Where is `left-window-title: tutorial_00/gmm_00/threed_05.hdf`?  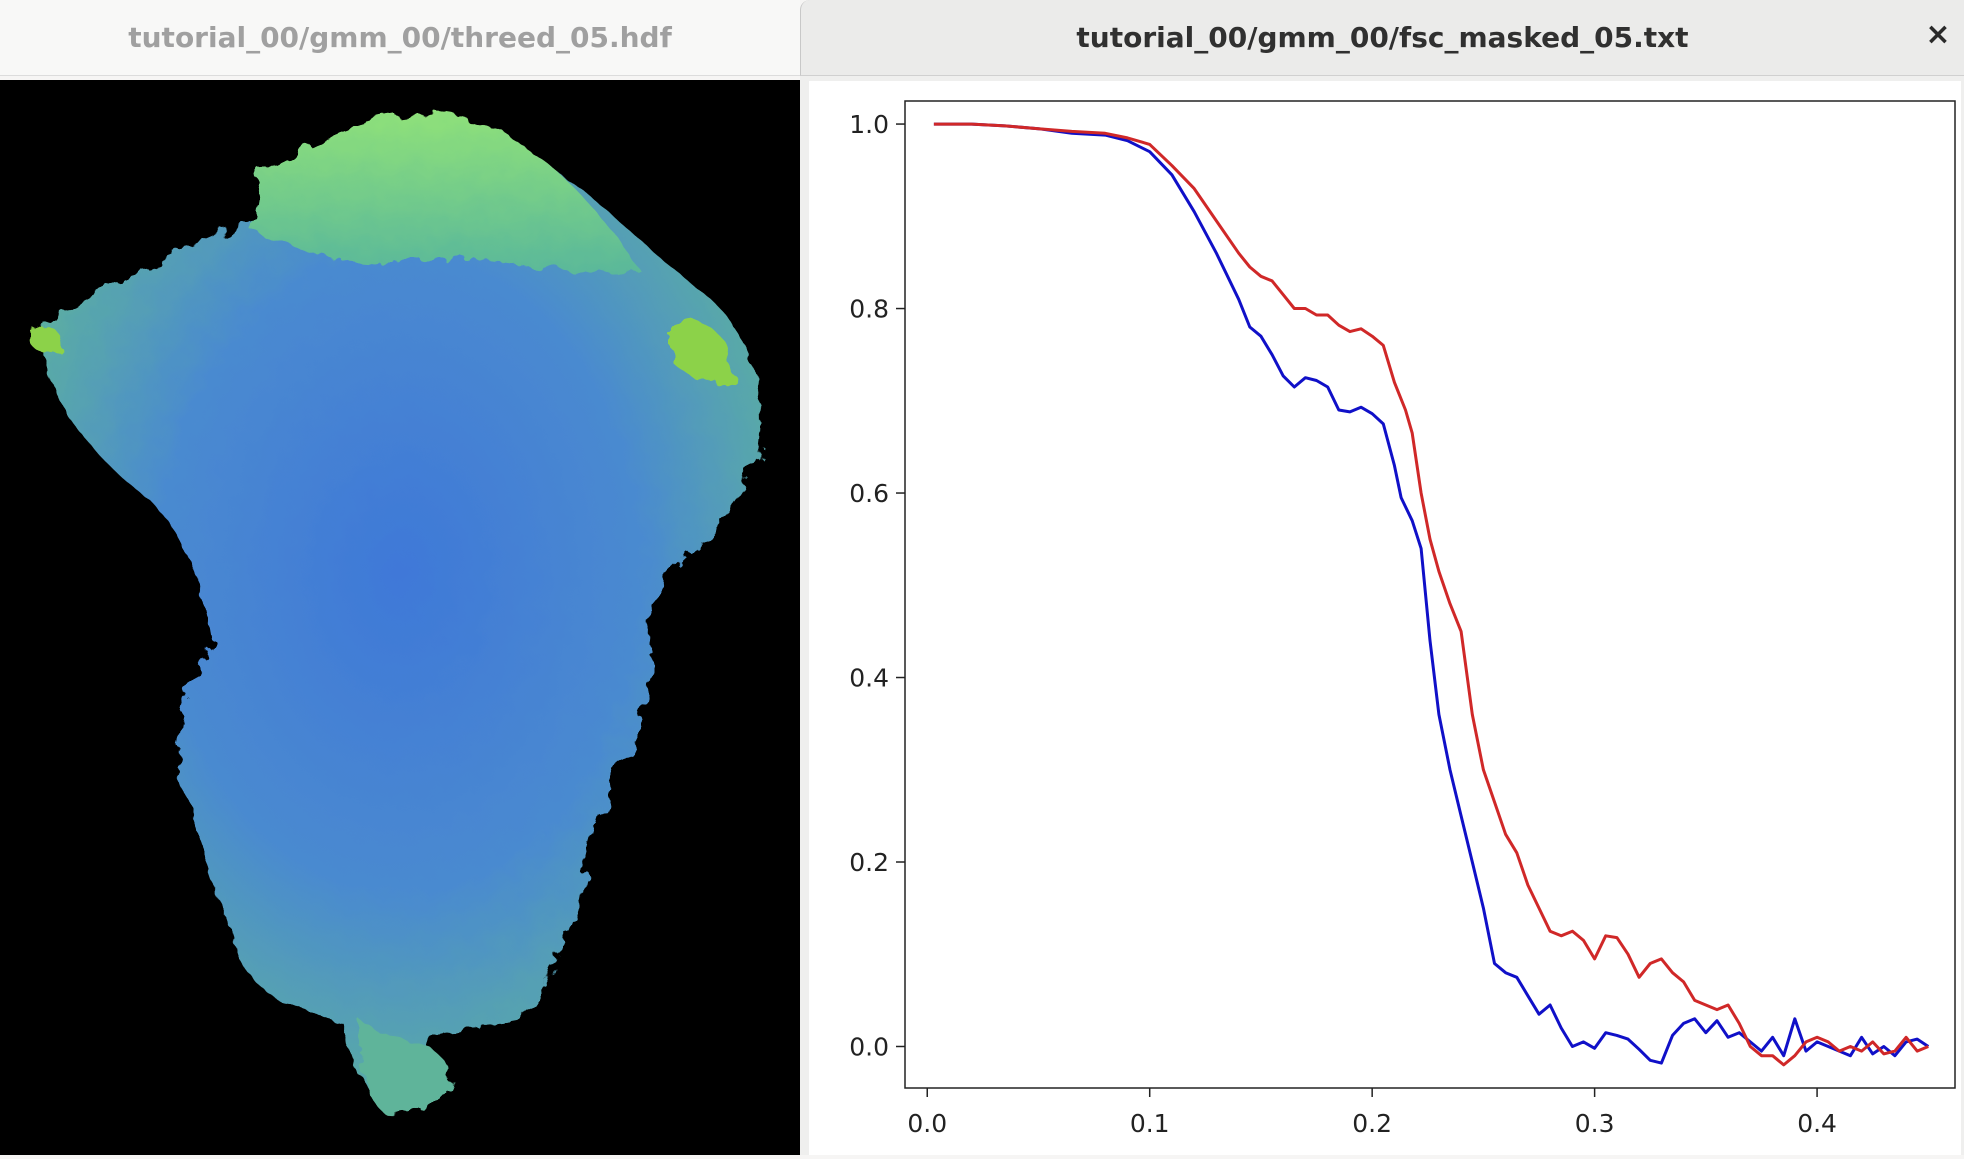
left-window-title: tutorial_00/gmm_00/threed_05.hdf is located at coordinates (400, 37).